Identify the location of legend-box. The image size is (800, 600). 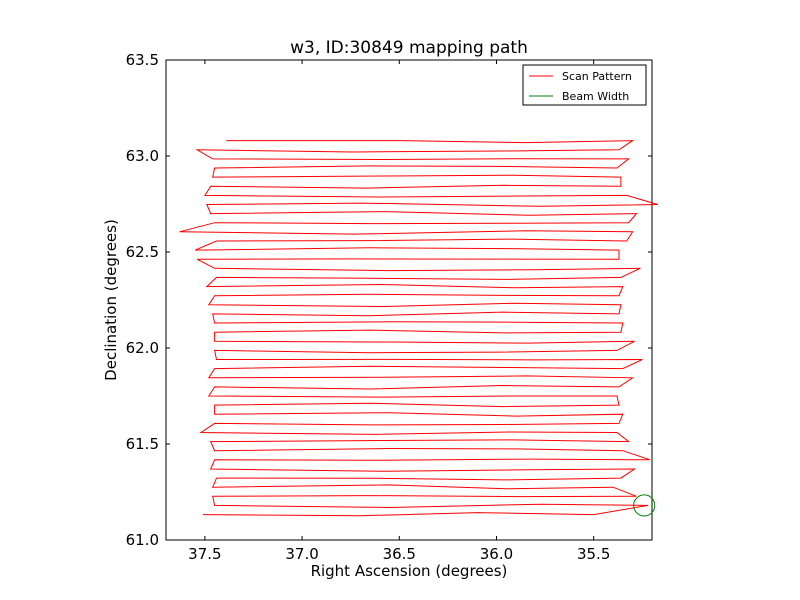
(584, 85).